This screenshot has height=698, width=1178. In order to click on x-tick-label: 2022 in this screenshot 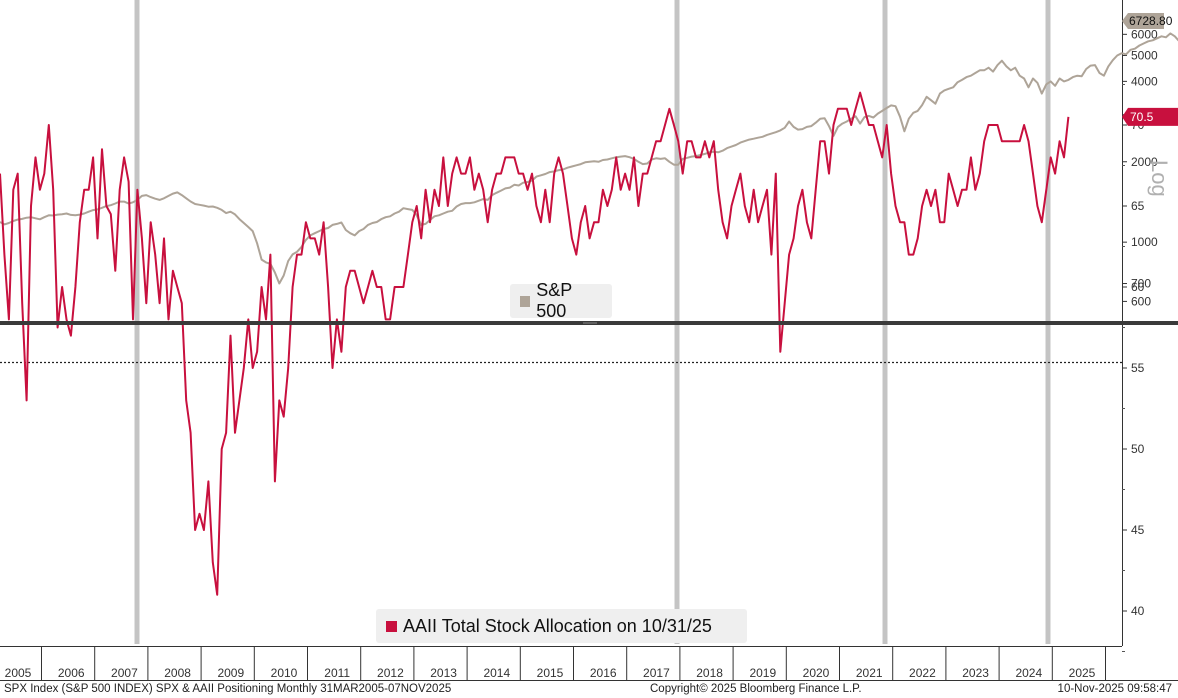, I will do `click(922, 673)`.